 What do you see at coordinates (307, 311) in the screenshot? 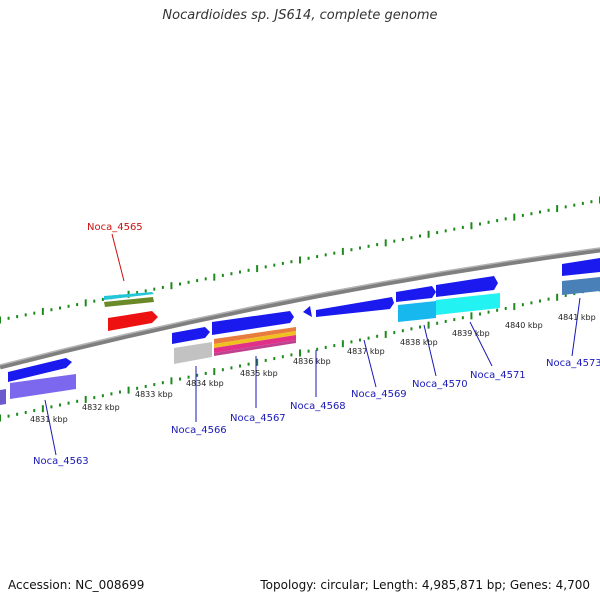
I see `gene-noca-4568-feature` at bounding box center [307, 311].